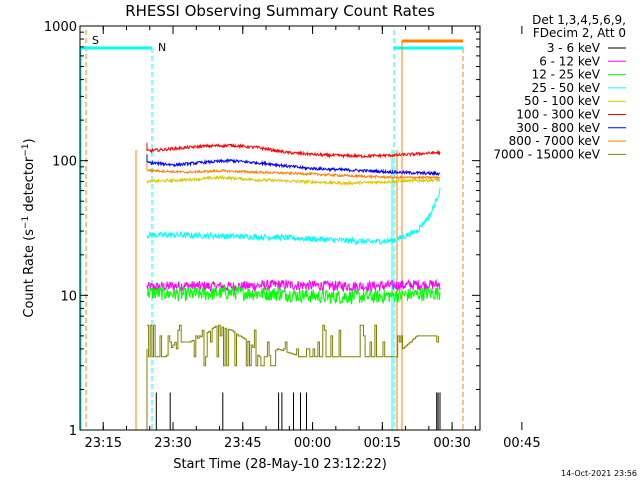  I want to click on y-tick-label-0: 1, so click(73, 431).